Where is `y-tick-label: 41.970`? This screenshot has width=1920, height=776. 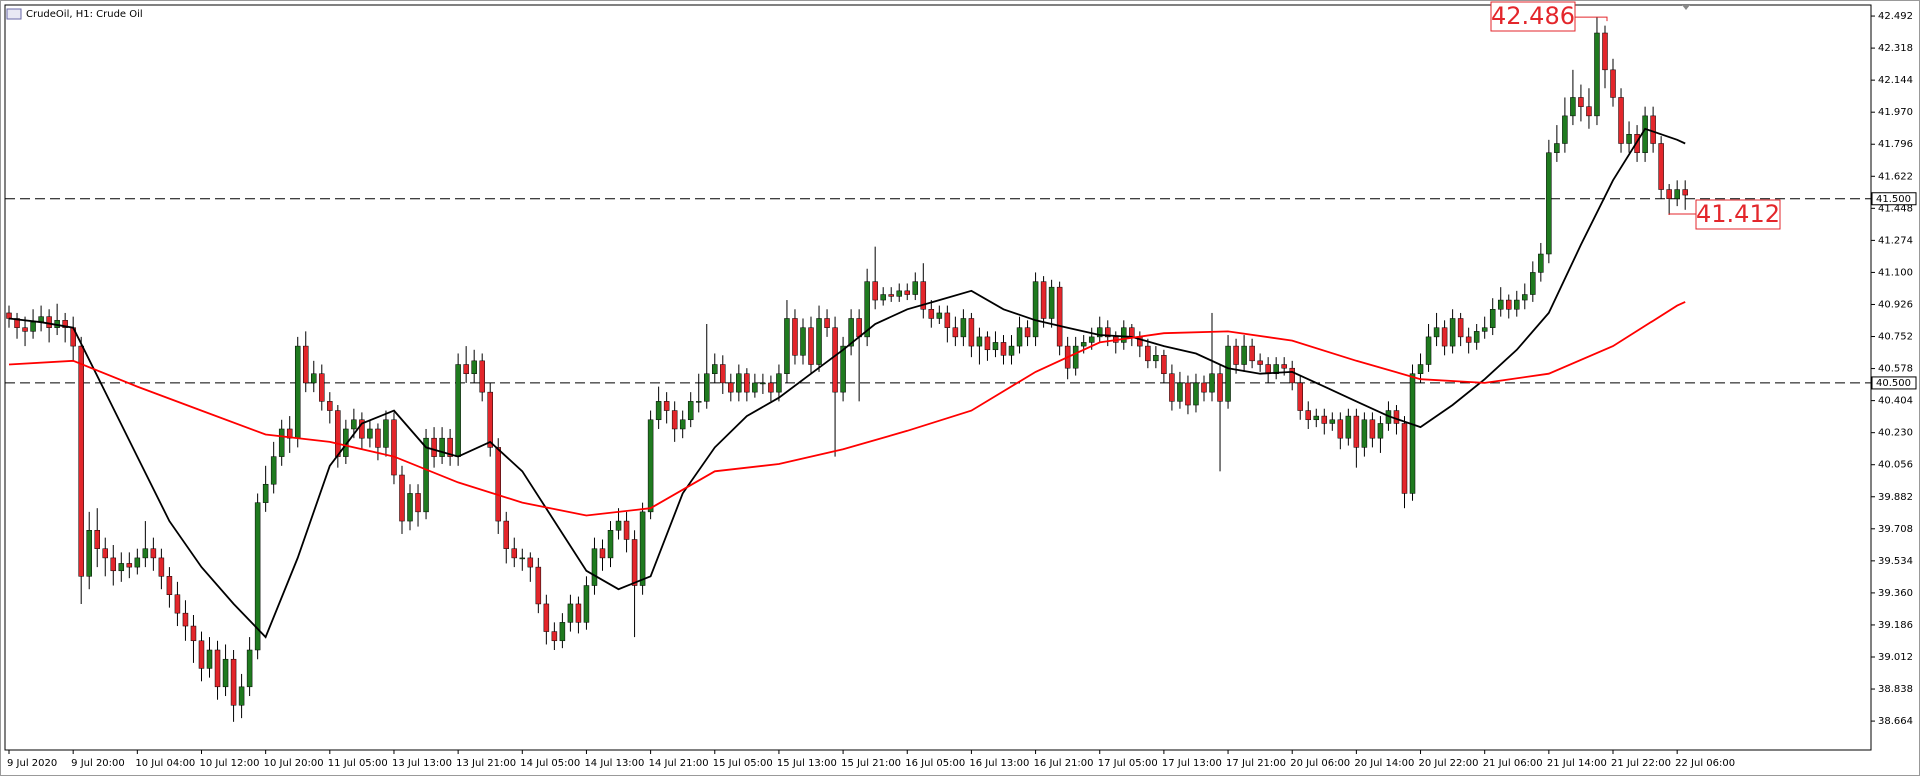 y-tick-label: 41.970 is located at coordinates (1895, 112).